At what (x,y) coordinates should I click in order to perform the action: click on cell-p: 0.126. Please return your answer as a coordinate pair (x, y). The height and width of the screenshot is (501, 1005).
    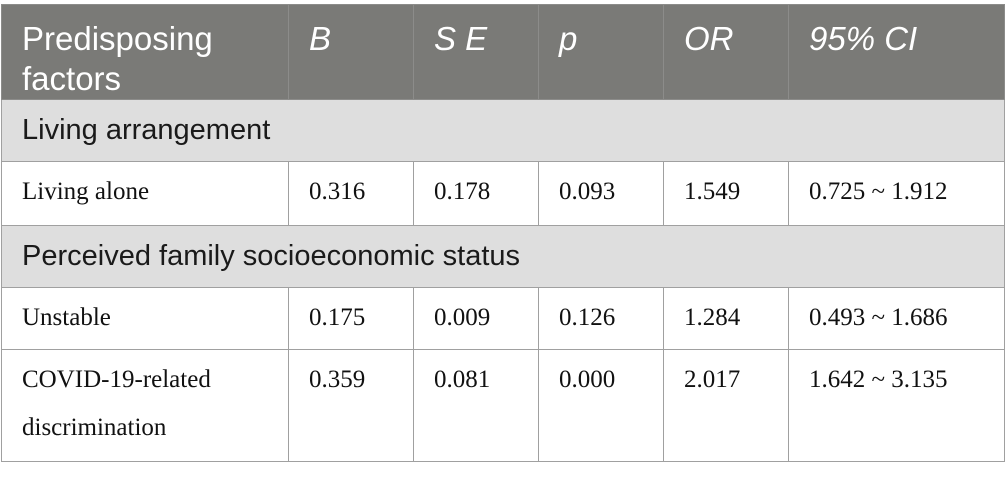
    Looking at the image, I should click on (601, 318).